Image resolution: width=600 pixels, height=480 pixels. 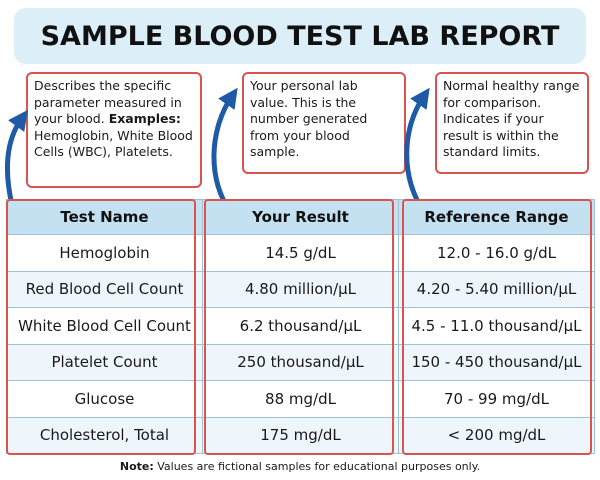 I want to click on cell-reference-range: 70 - 99 mg/dL, so click(x=496, y=399).